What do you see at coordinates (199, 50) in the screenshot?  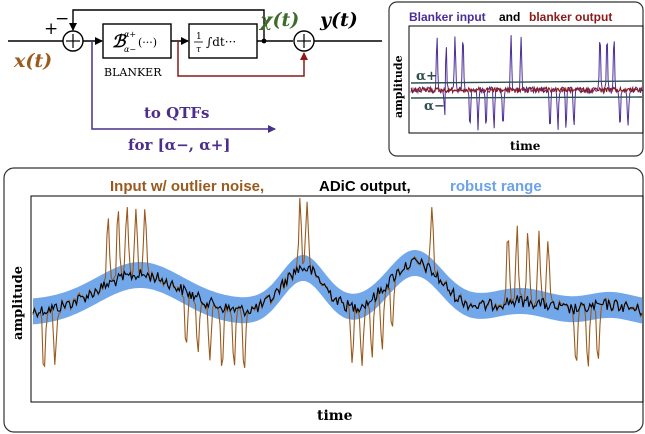 I see `integrator-den: τ` at bounding box center [199, 50].